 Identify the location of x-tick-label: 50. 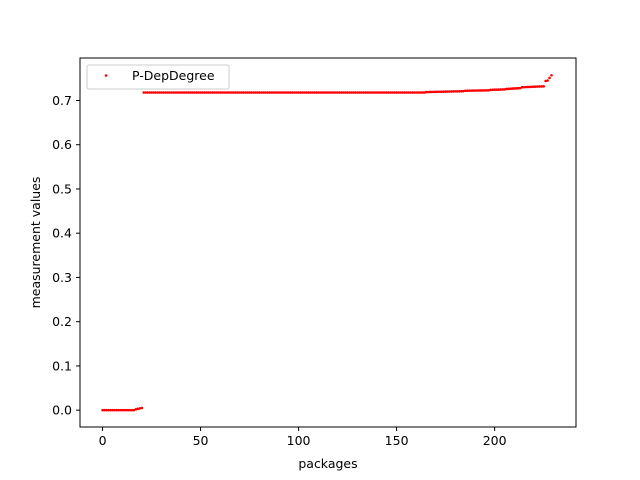
(201, 440).